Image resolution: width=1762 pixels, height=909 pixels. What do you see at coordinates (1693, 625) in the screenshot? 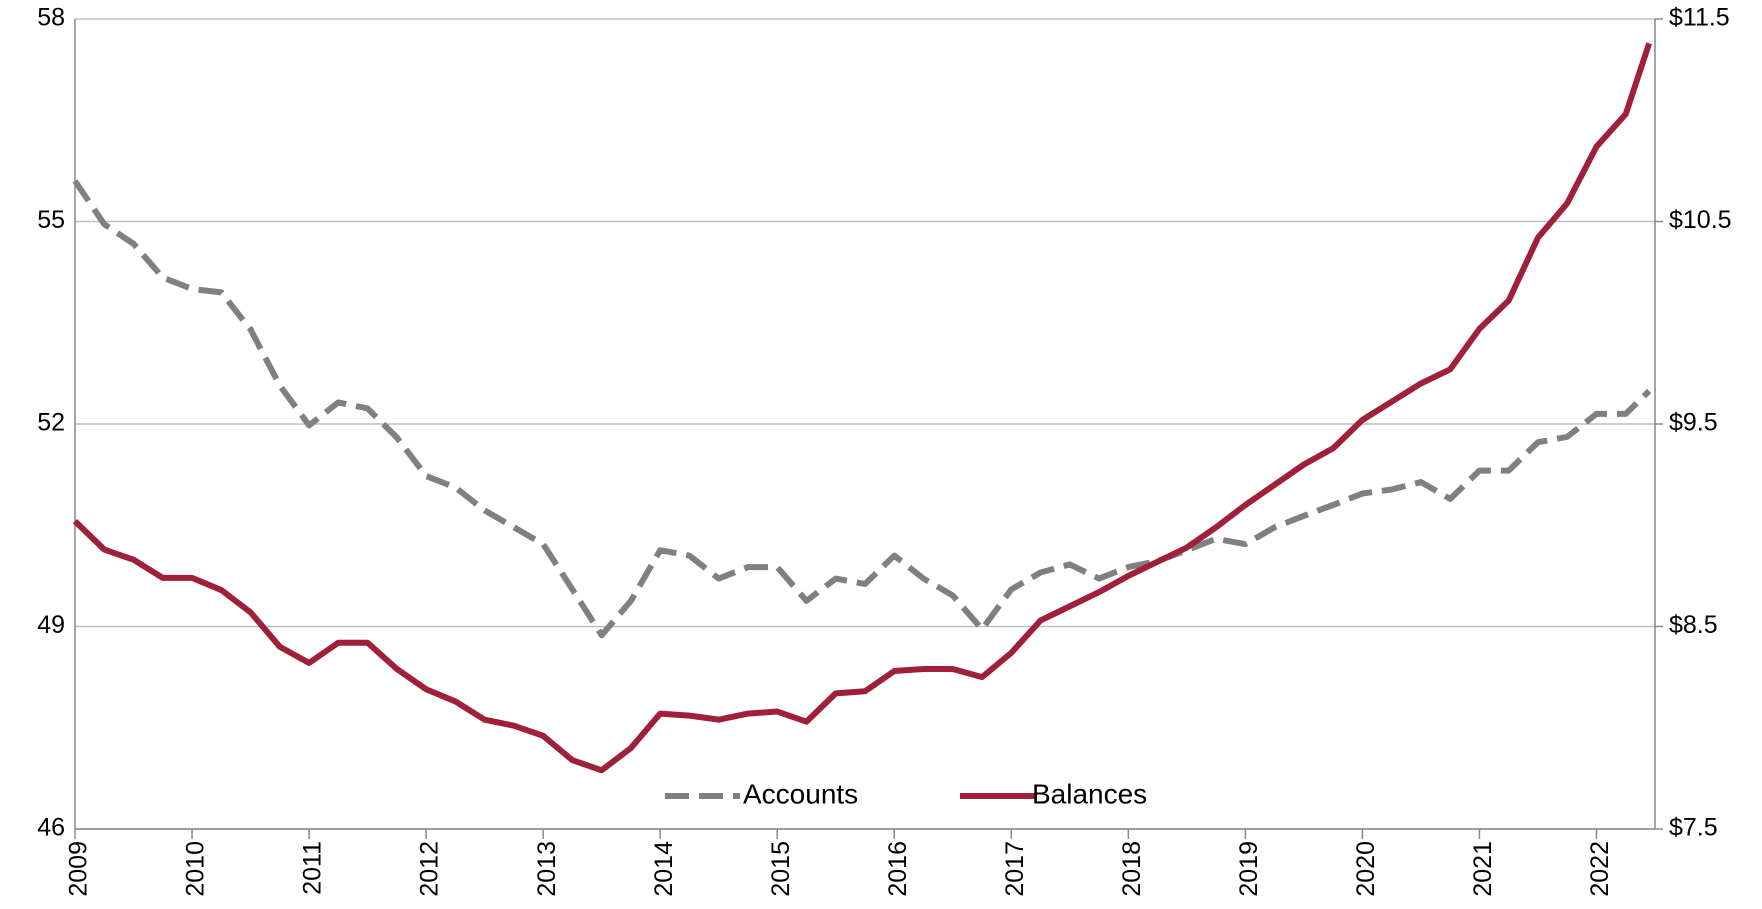
I see `y2-tick-label: $8.5` at bounding box center [1693, 625].